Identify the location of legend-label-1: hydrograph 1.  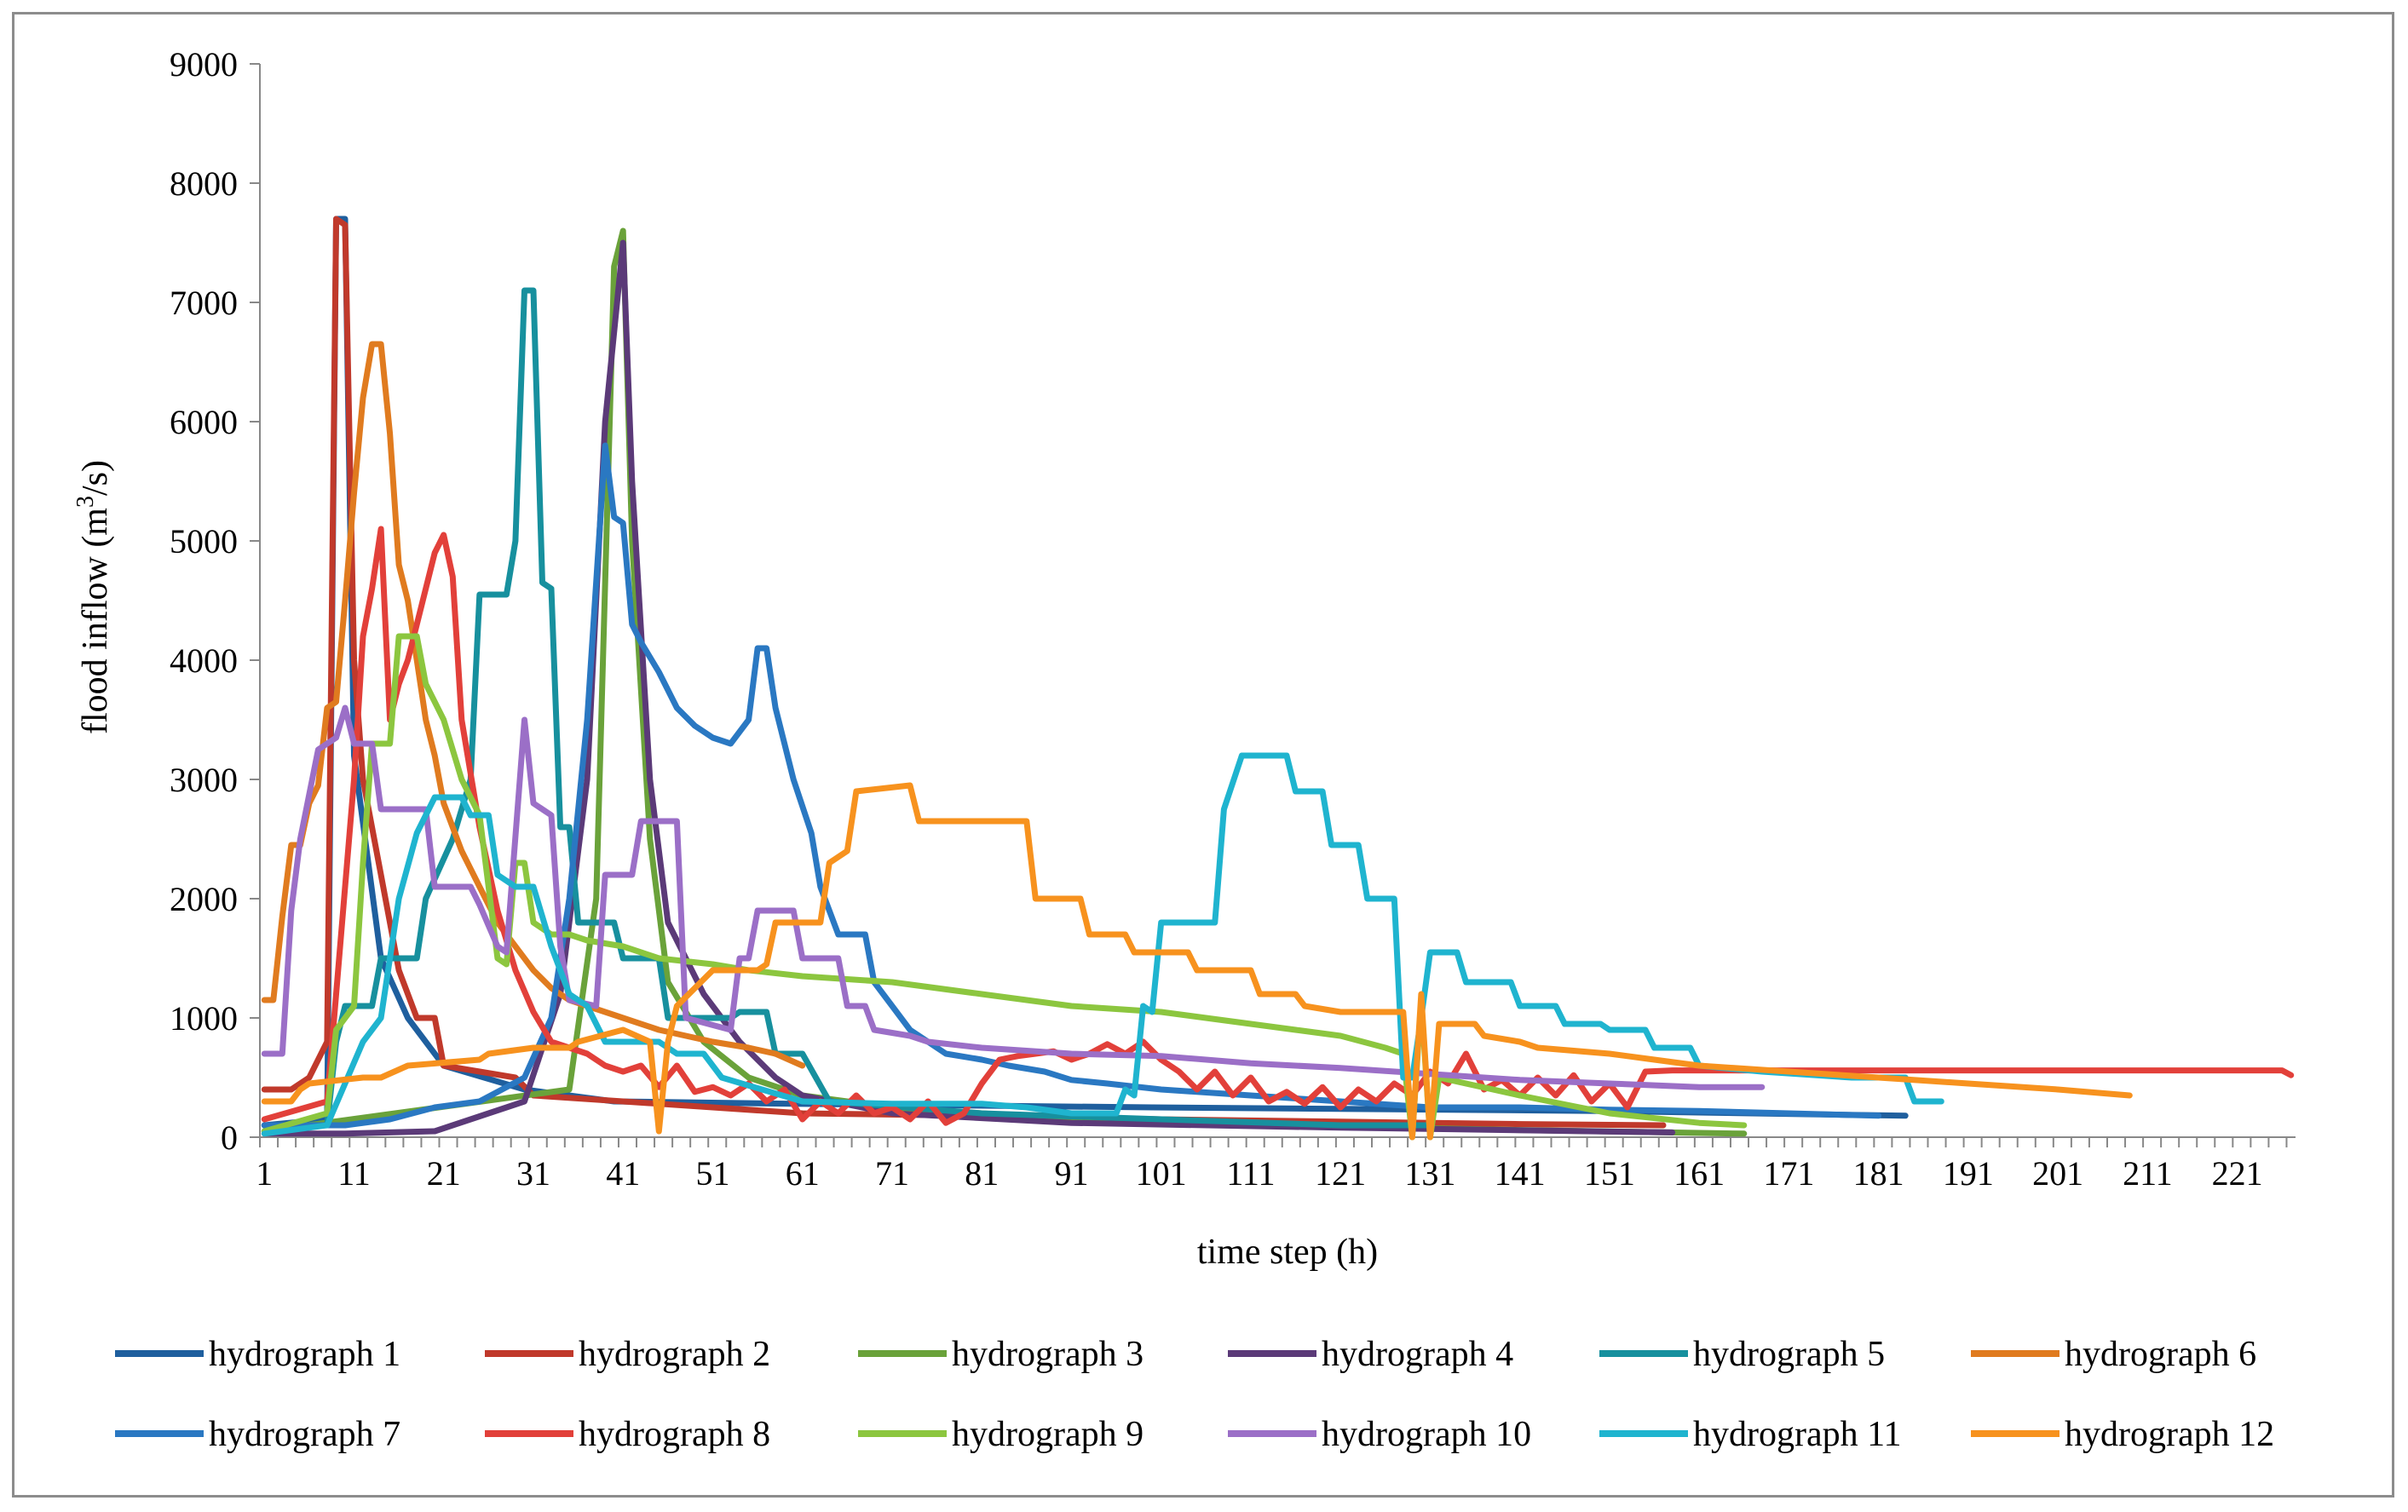
(304, 1354).